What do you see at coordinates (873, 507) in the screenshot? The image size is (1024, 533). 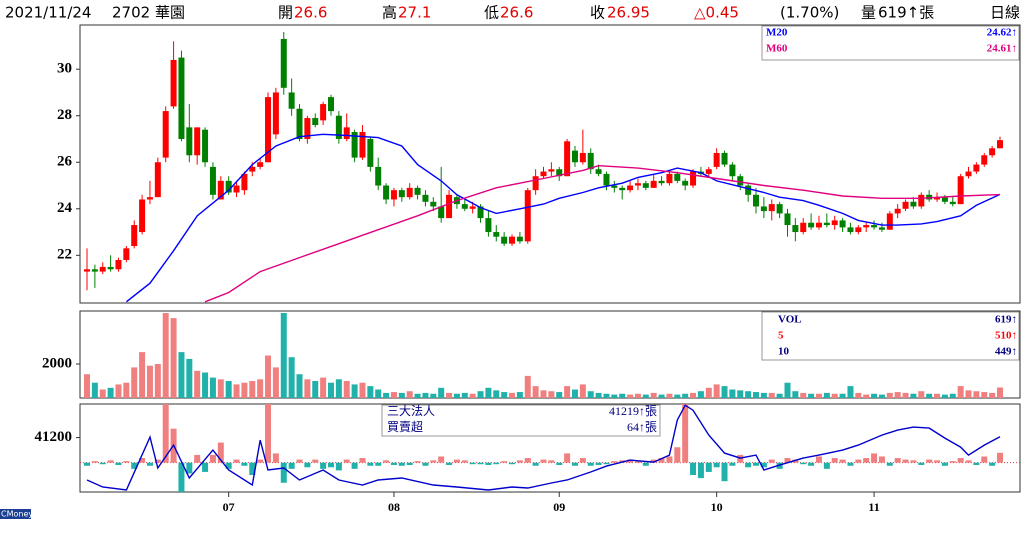 I see `x-tick-label: 11` at bounding box center [873, 507].